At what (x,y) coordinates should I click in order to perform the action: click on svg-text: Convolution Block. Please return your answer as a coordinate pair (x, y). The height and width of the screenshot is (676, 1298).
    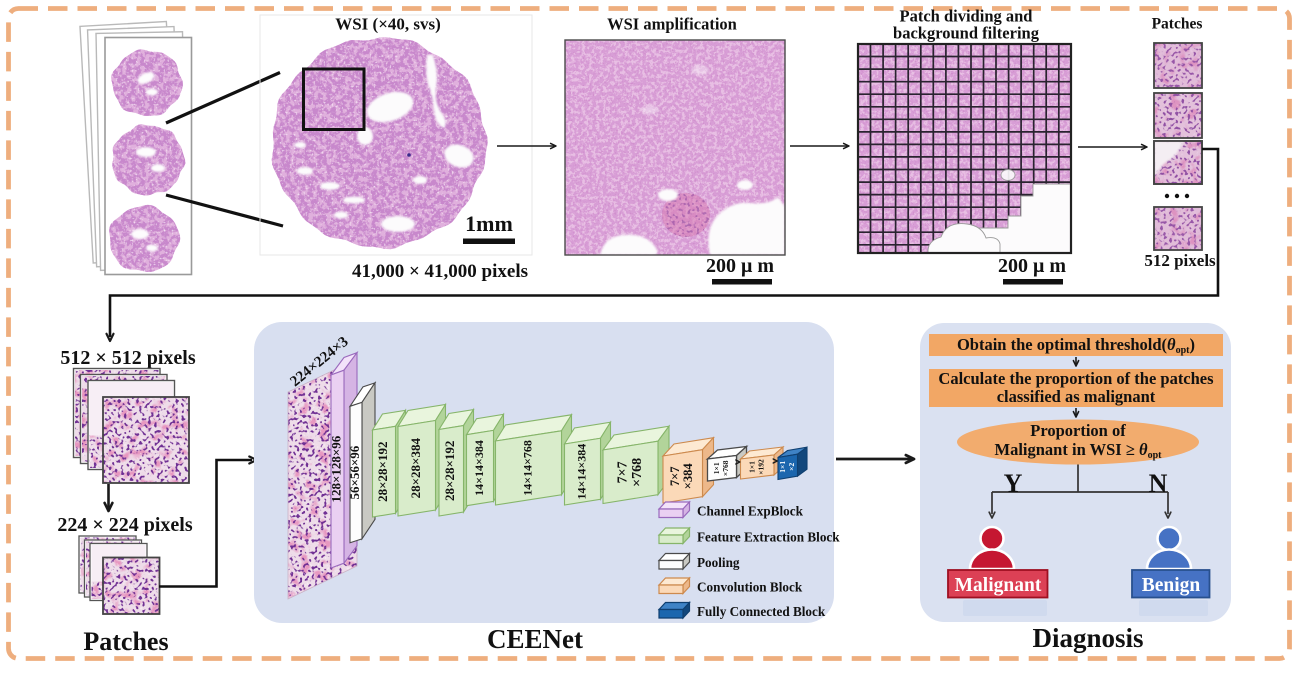
    Looking at the image, I should click on (750, 587).